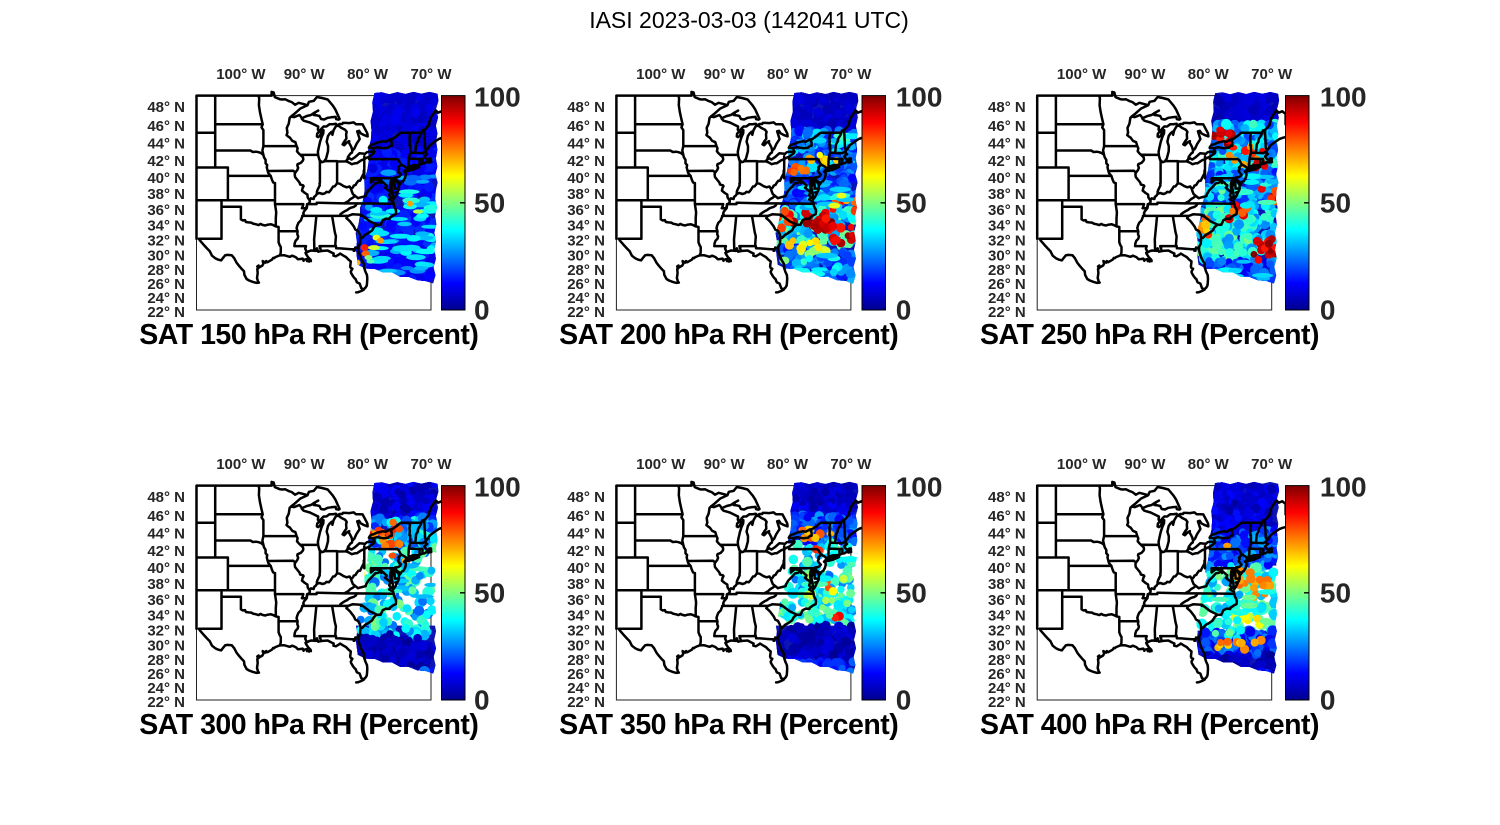 Image resolution: width=1500 pixels, height=825 pixels. I want to click on svg-text: SAT 150 hPa RH (Percent), so click(308, 335).